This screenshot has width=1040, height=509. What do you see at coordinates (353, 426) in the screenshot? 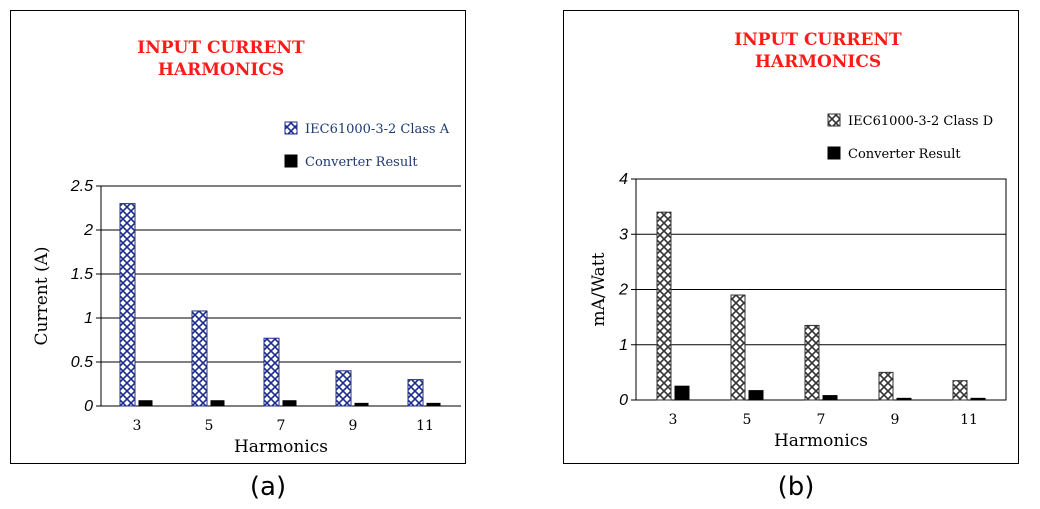
I see `chart-a-xtick-label-3: 9` at bounding box center [353, 426].